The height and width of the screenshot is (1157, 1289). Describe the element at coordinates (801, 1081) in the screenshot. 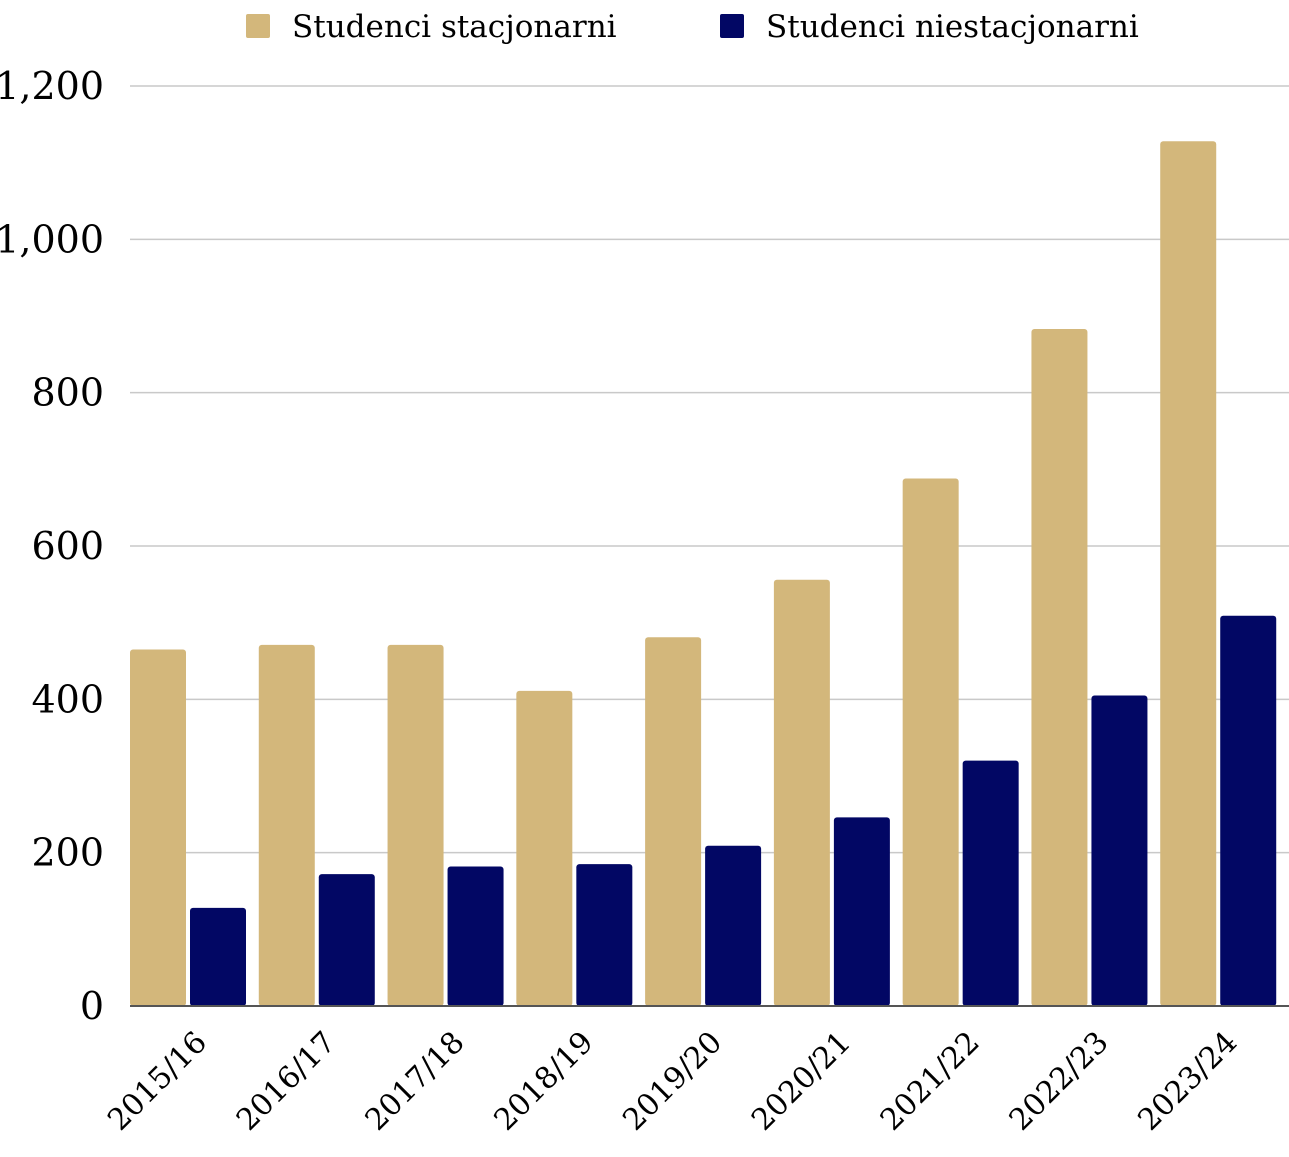

I see `x-tick-label: 2020/21` at that location.